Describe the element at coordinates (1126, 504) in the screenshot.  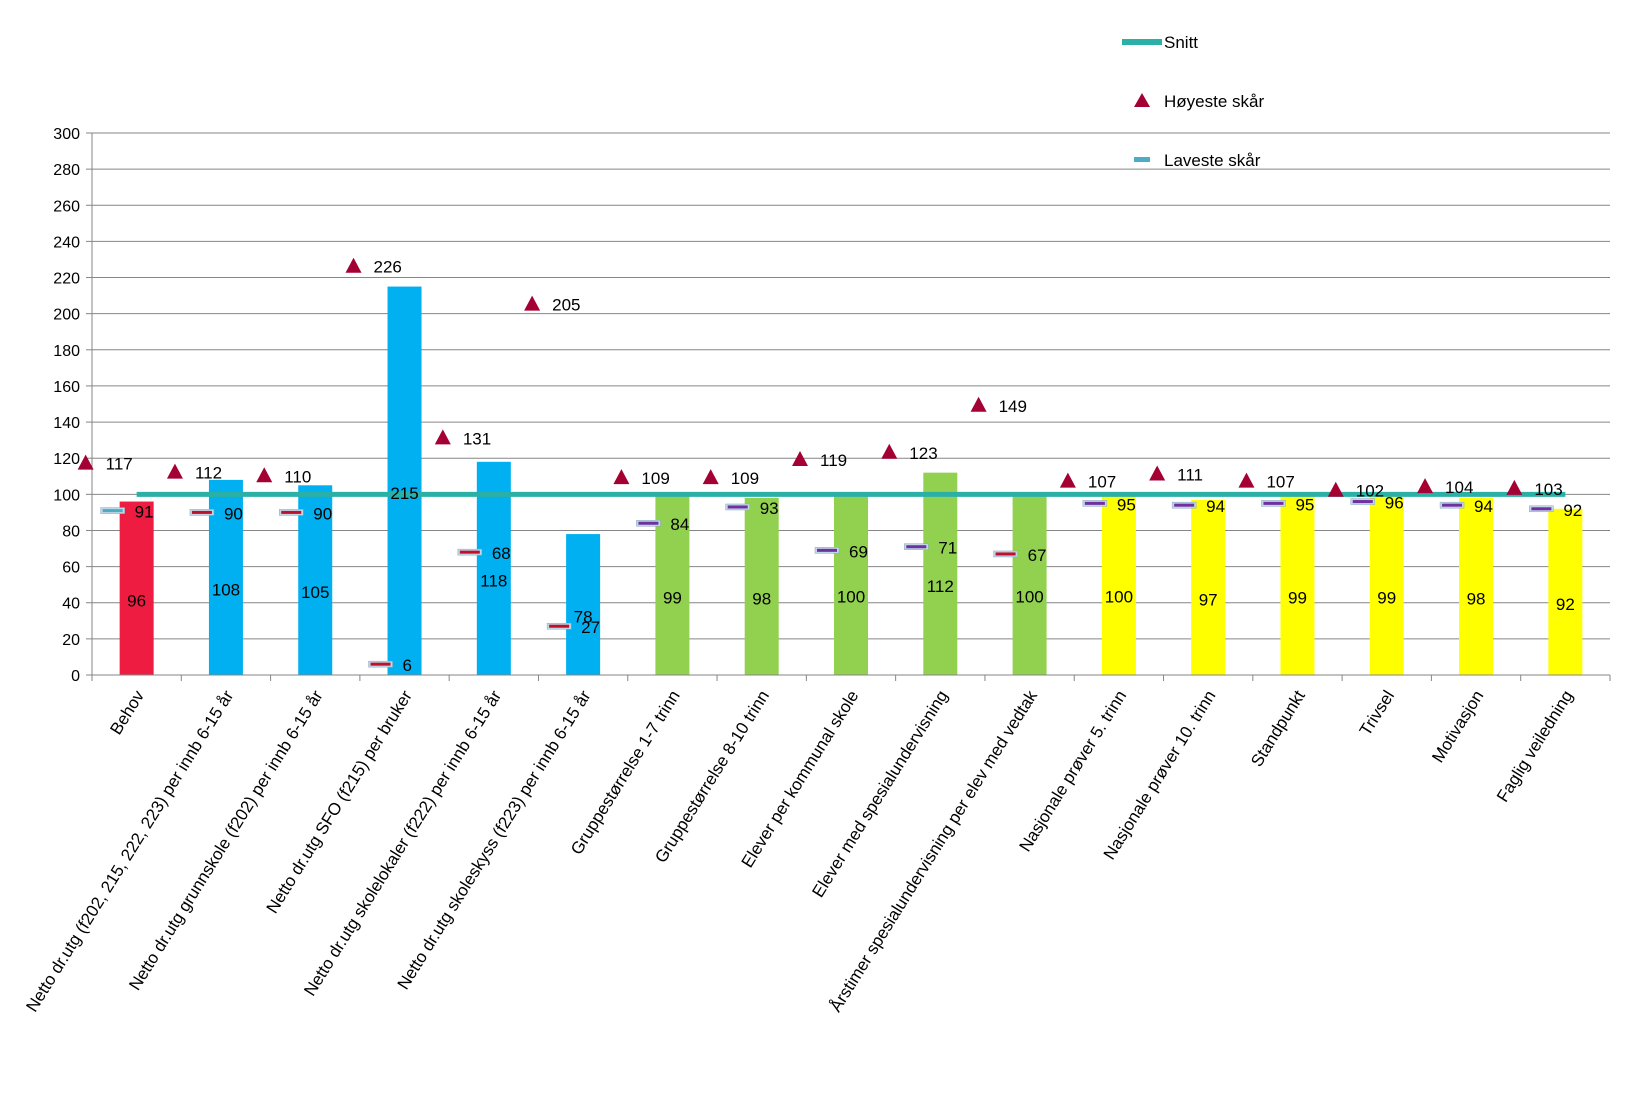
I see `low-score-label: 95` at that location.